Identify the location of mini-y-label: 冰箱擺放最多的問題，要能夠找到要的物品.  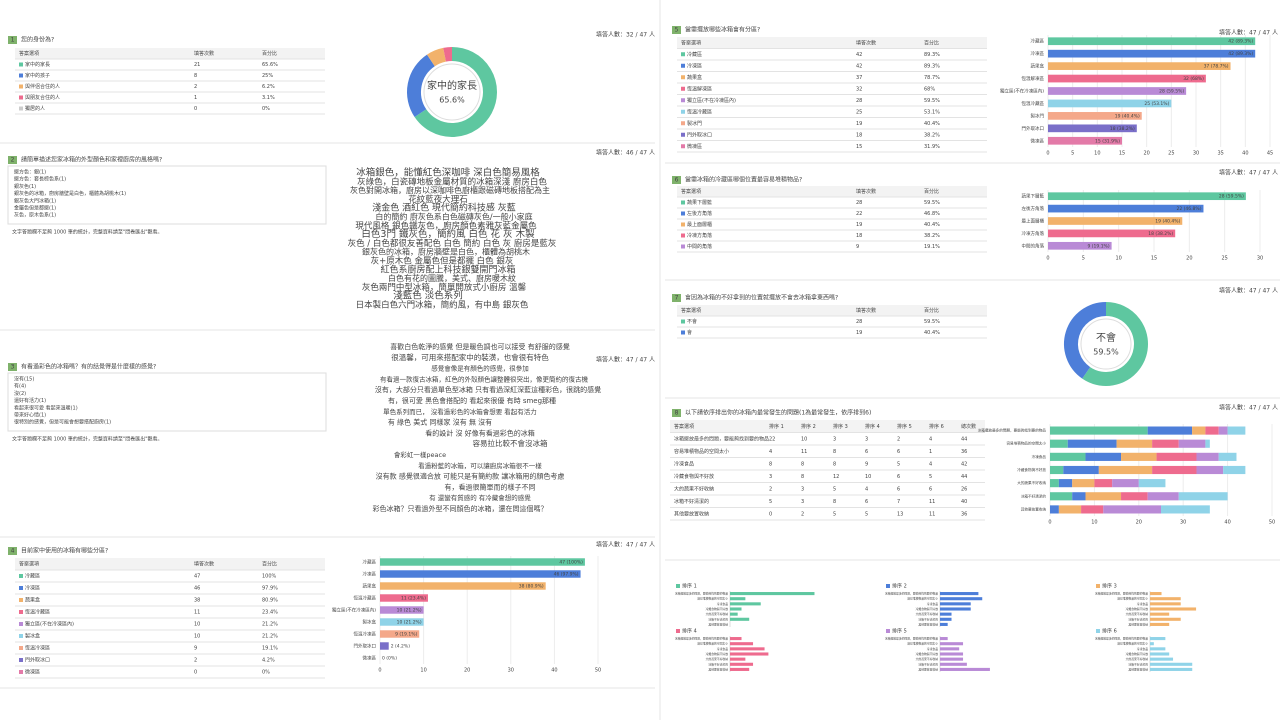
(1121, 639).